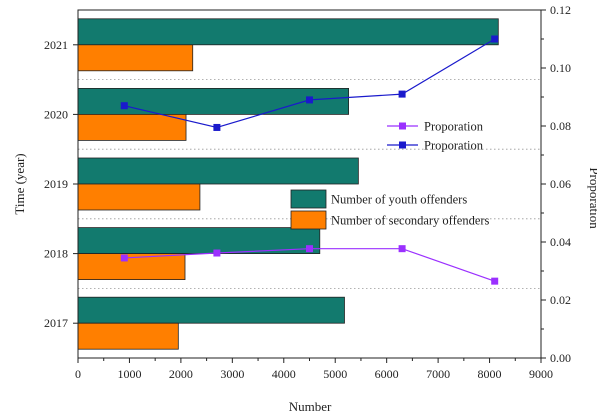  Describe the element at coordinates (181, 374) in the screenshot. I see `x-tick-label: 2000` at that location.